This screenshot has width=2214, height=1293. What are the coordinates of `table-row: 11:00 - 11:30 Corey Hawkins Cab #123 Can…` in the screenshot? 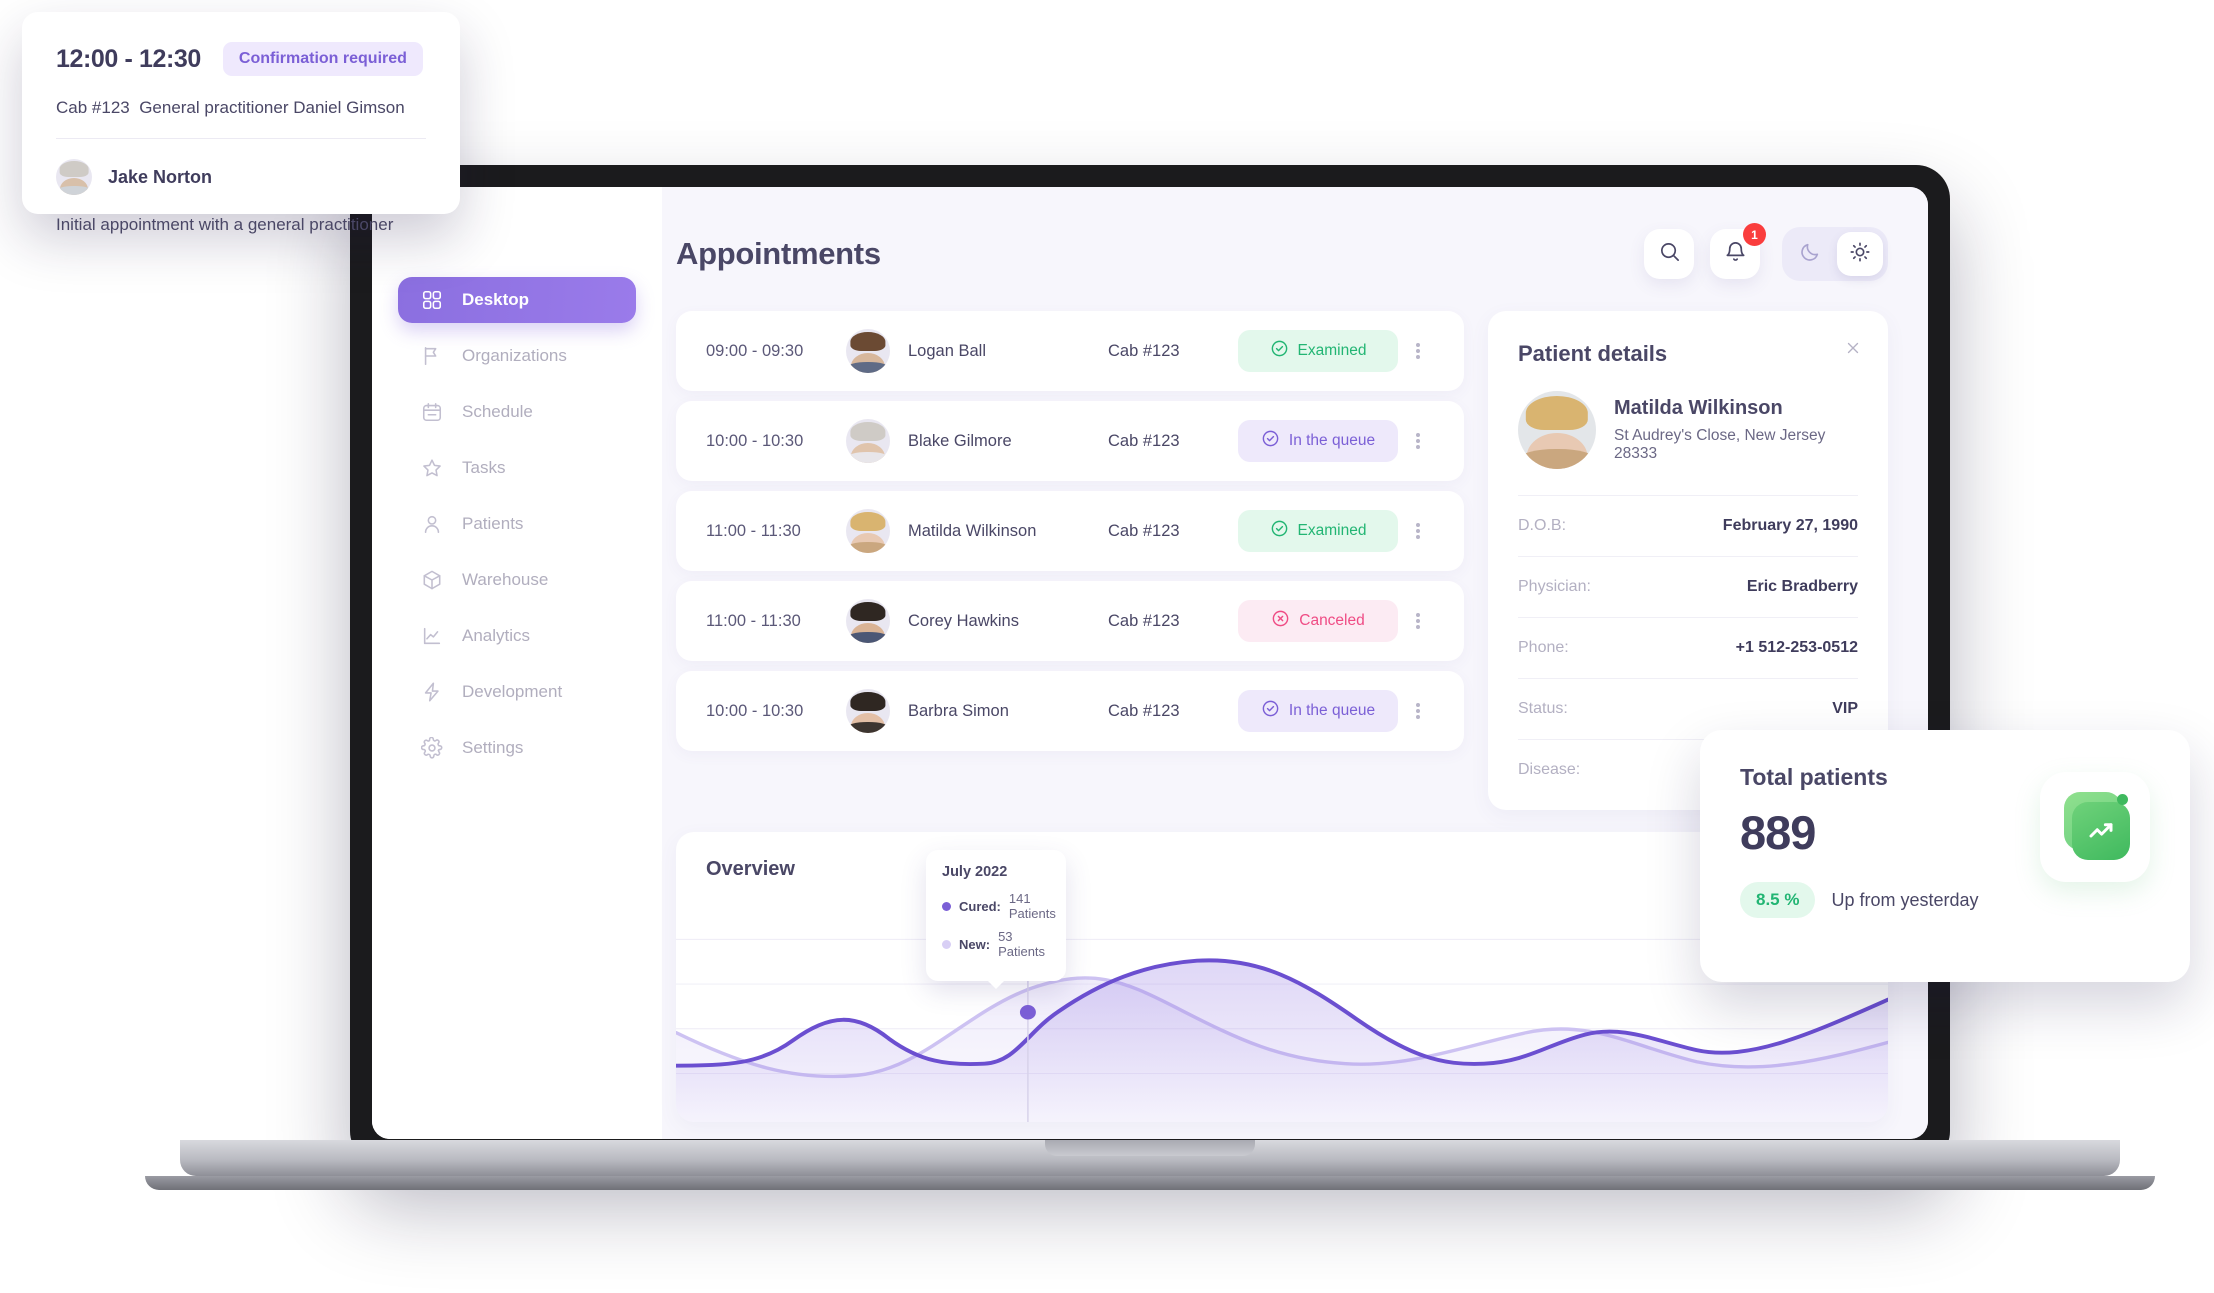 It's located at (1070, 621).